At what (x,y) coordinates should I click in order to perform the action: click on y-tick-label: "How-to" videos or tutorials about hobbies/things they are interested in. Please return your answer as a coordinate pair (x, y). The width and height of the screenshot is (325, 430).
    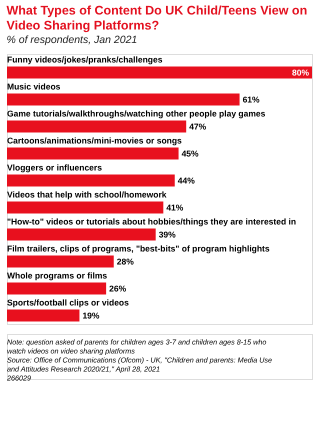
    Looking at the image, I should click on (151, 221).